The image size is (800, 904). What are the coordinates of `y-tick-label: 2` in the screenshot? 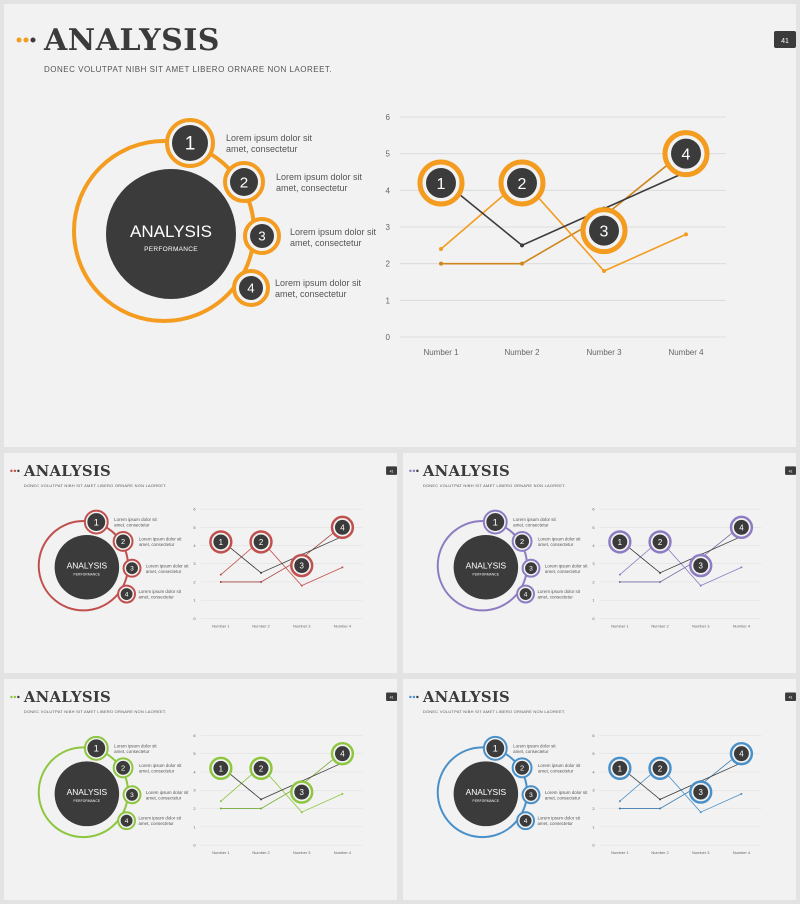 It's located at (593, 581).